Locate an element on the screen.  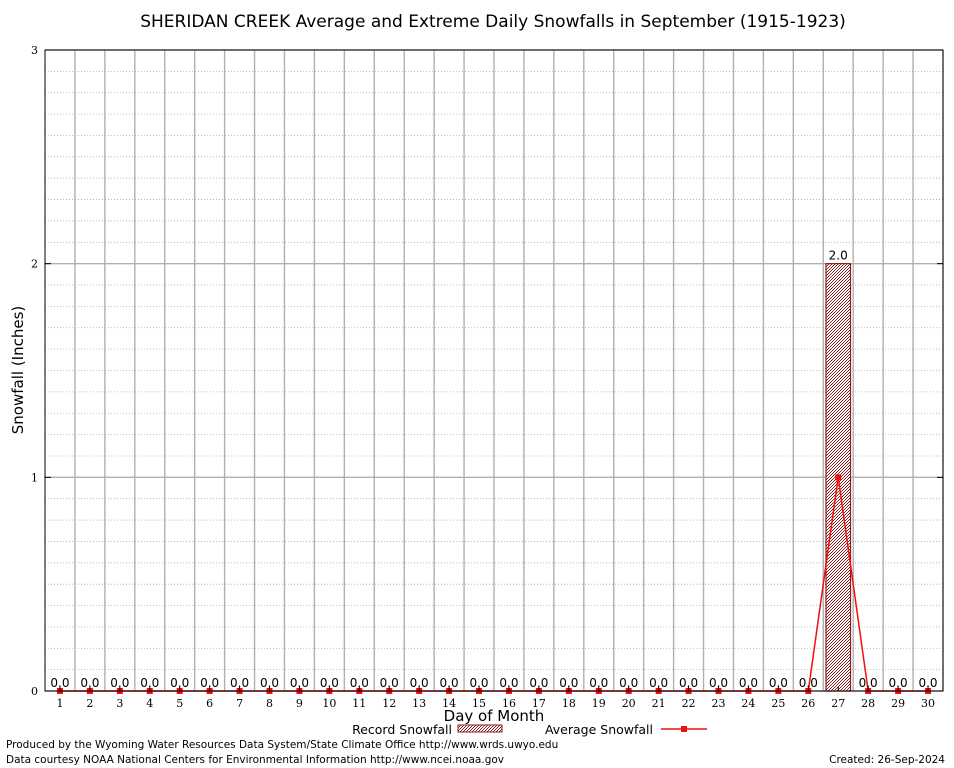
x-tick-label: 7 is located at coordinates (239, 703).